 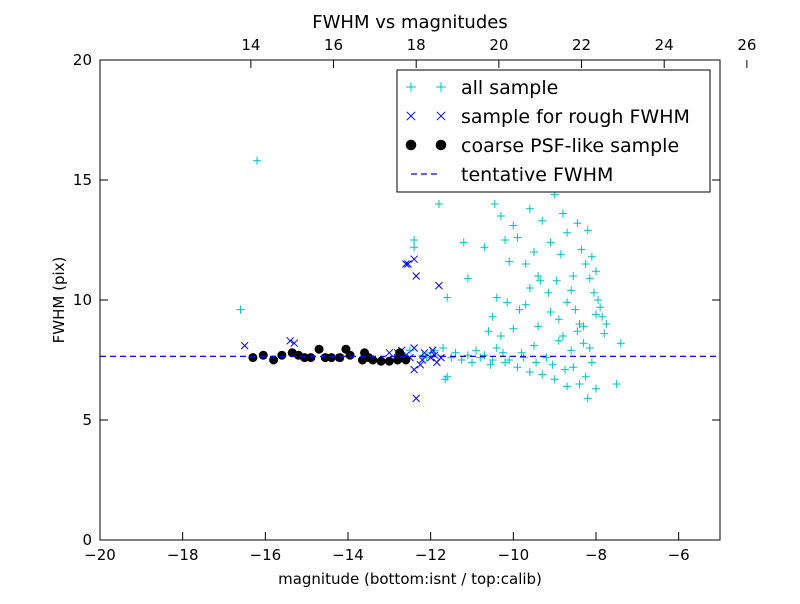 I want to click on x-axis-label: magnitude (bottom:isnt / top:calib), so click(x=410, y=579).